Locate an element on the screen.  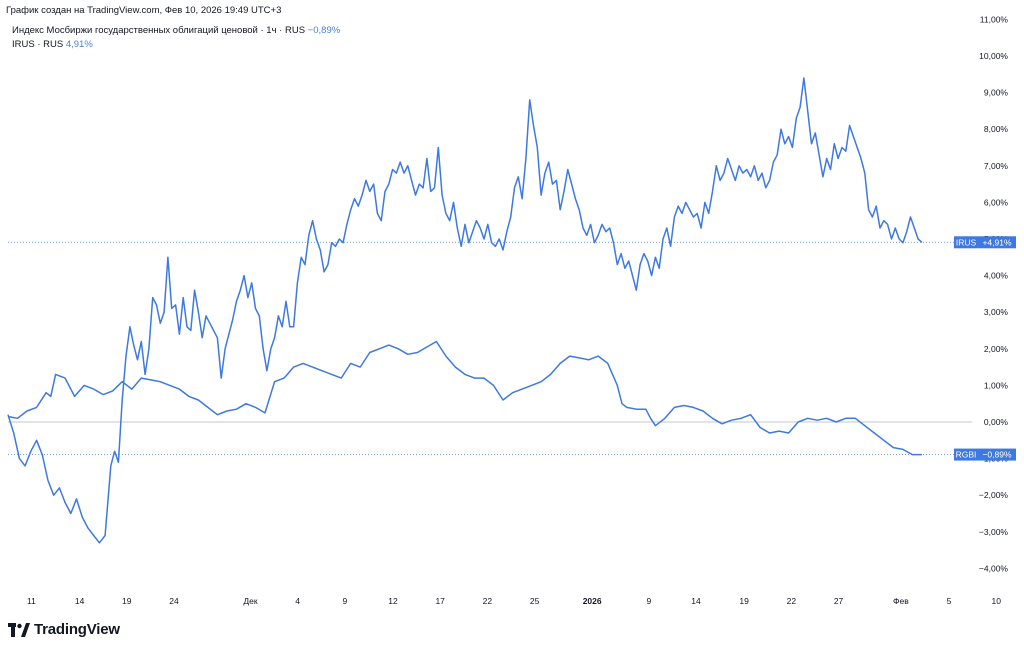
y-tick-label: −4,00% is located at coordinates (994, 568).